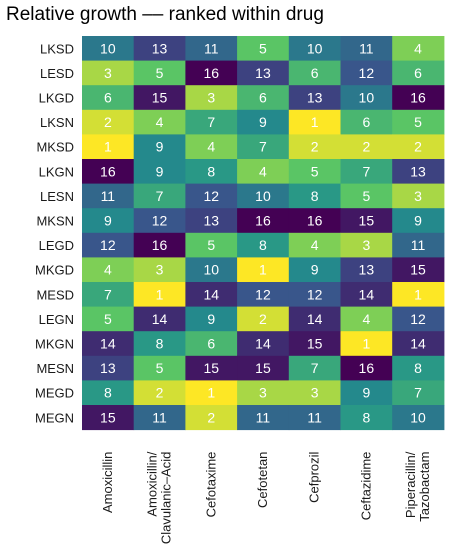 This screenshot has height=552, width=452. What do you see at coordinates (418, 221) in the screenshot?
I see `cell-value-label: 9` at bounding box center [418, 221].